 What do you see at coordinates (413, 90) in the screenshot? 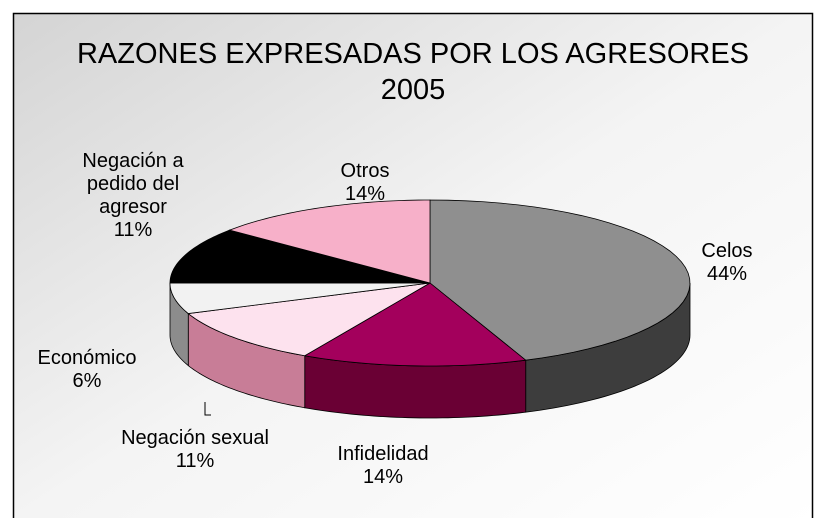
I see `chart-subtitle: 2005` at bounding box center [413, 90].